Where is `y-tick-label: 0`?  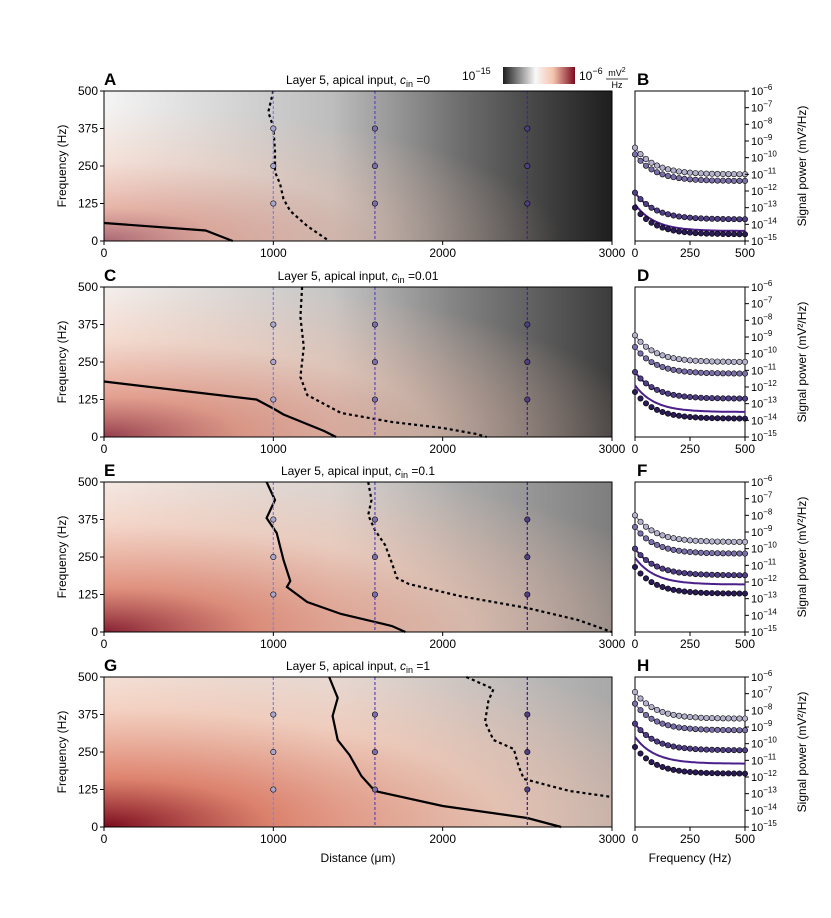 y-tick-label: 0 is located at coordinates (94, 827).